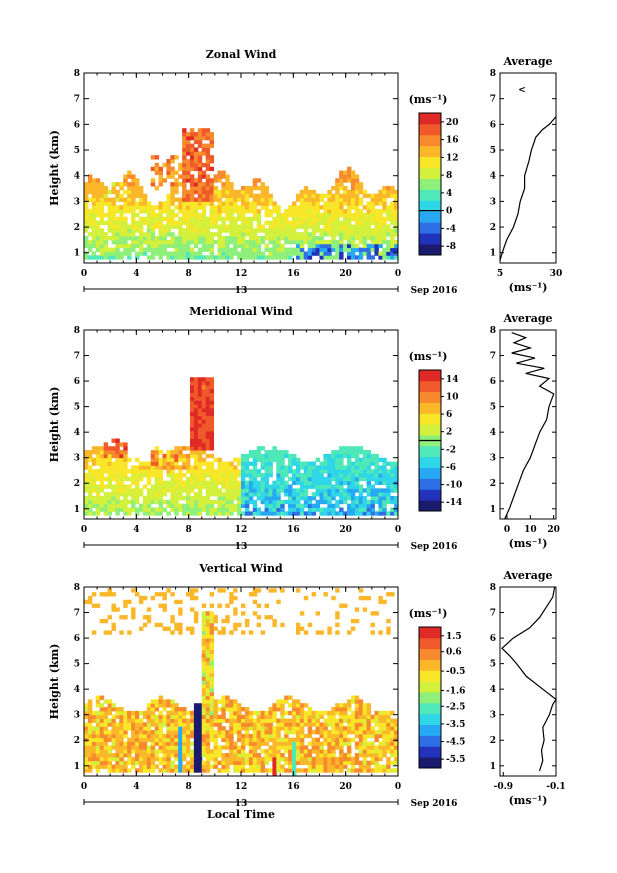 Image resolution: width=617 pixels, height=873 pixels. I want to click on y-tick-label: 1, so click(77, 510).